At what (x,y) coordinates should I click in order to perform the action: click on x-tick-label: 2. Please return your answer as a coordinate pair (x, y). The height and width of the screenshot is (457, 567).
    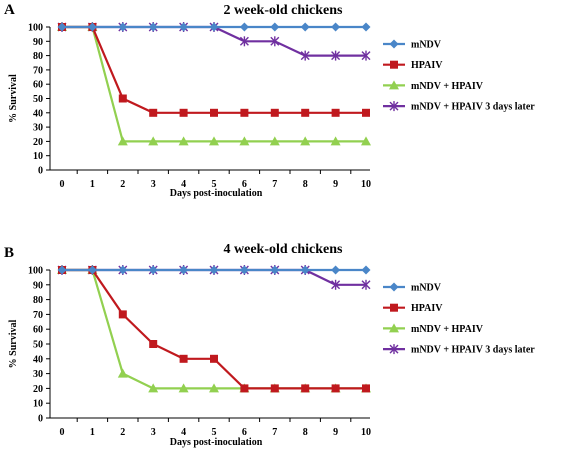
    Looking at the image, I should click on (122, 432).